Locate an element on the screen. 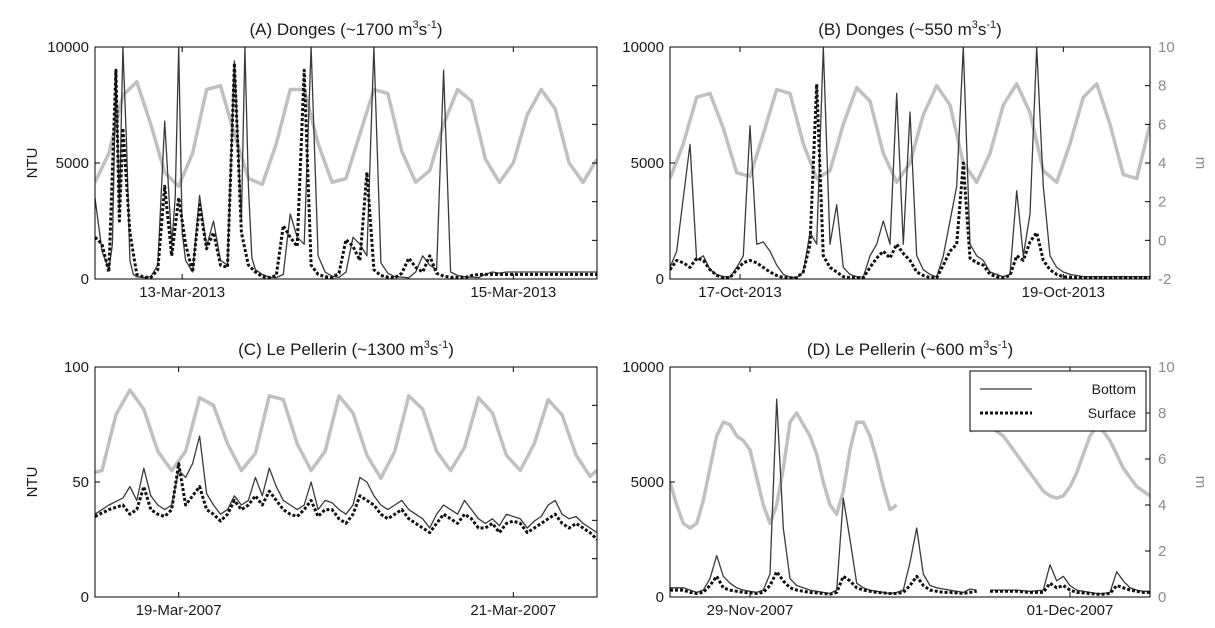 This screenshot has width=1215, height=628. panel-title: (C) Le Pellerin (~1300 m3s-1) is located at coordinates (346, 349).